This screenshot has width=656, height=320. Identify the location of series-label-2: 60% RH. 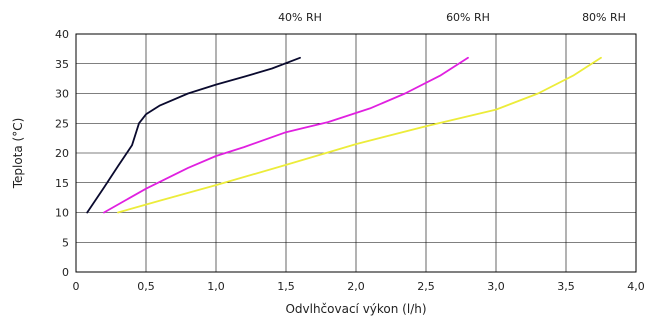
(468, 17).